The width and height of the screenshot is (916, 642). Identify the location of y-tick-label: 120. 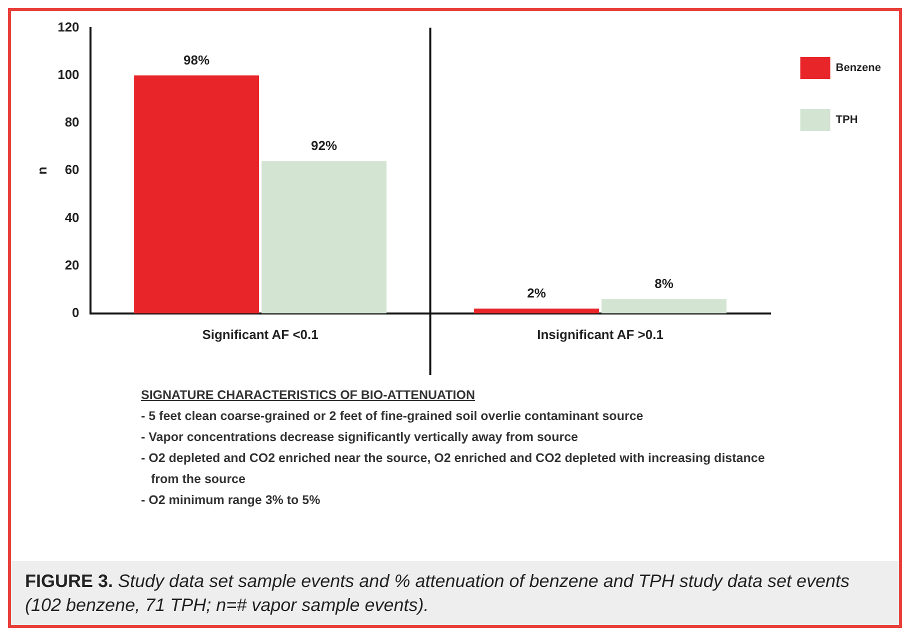
(69, 26).